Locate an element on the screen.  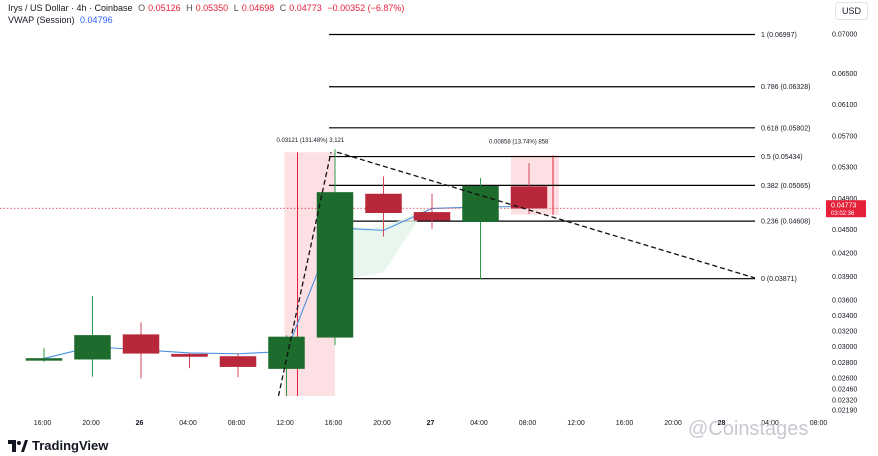
current-price-tag is located at coordinates (846, 209).